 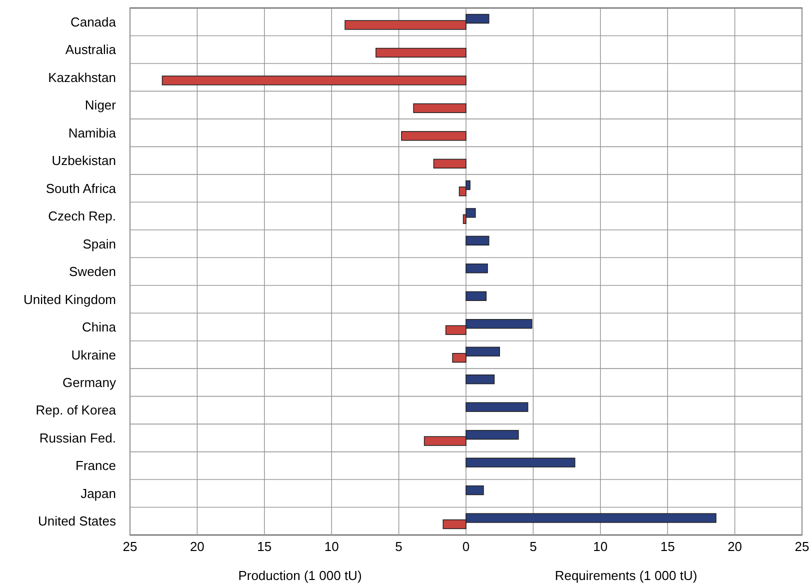 What do you see at coordinates (76, 410) in the screenshot?
I see `y-tick-label: Rep. of Korea` at bounding box center [76, 410].